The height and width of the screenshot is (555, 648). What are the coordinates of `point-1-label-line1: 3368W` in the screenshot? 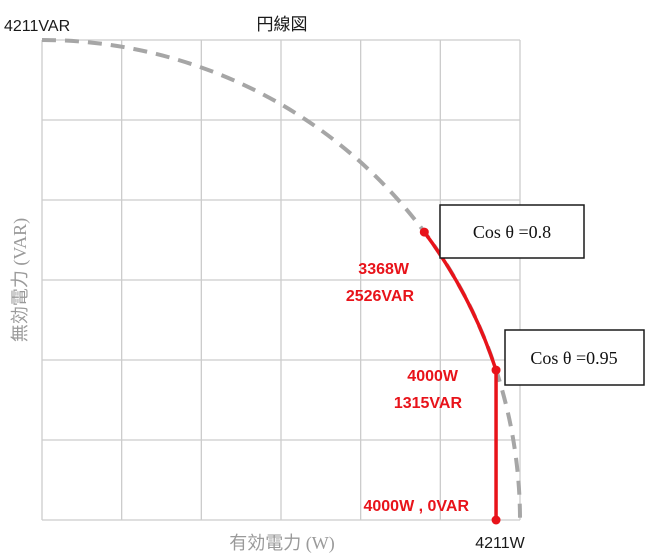 It's located at (384, 269).